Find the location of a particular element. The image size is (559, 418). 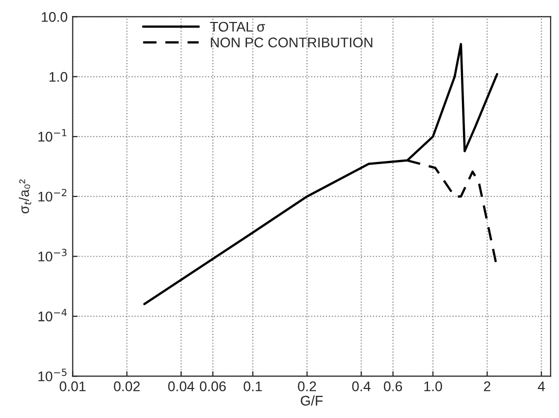

x-tick-label: 0.6 is located at coordinates (393, 386).